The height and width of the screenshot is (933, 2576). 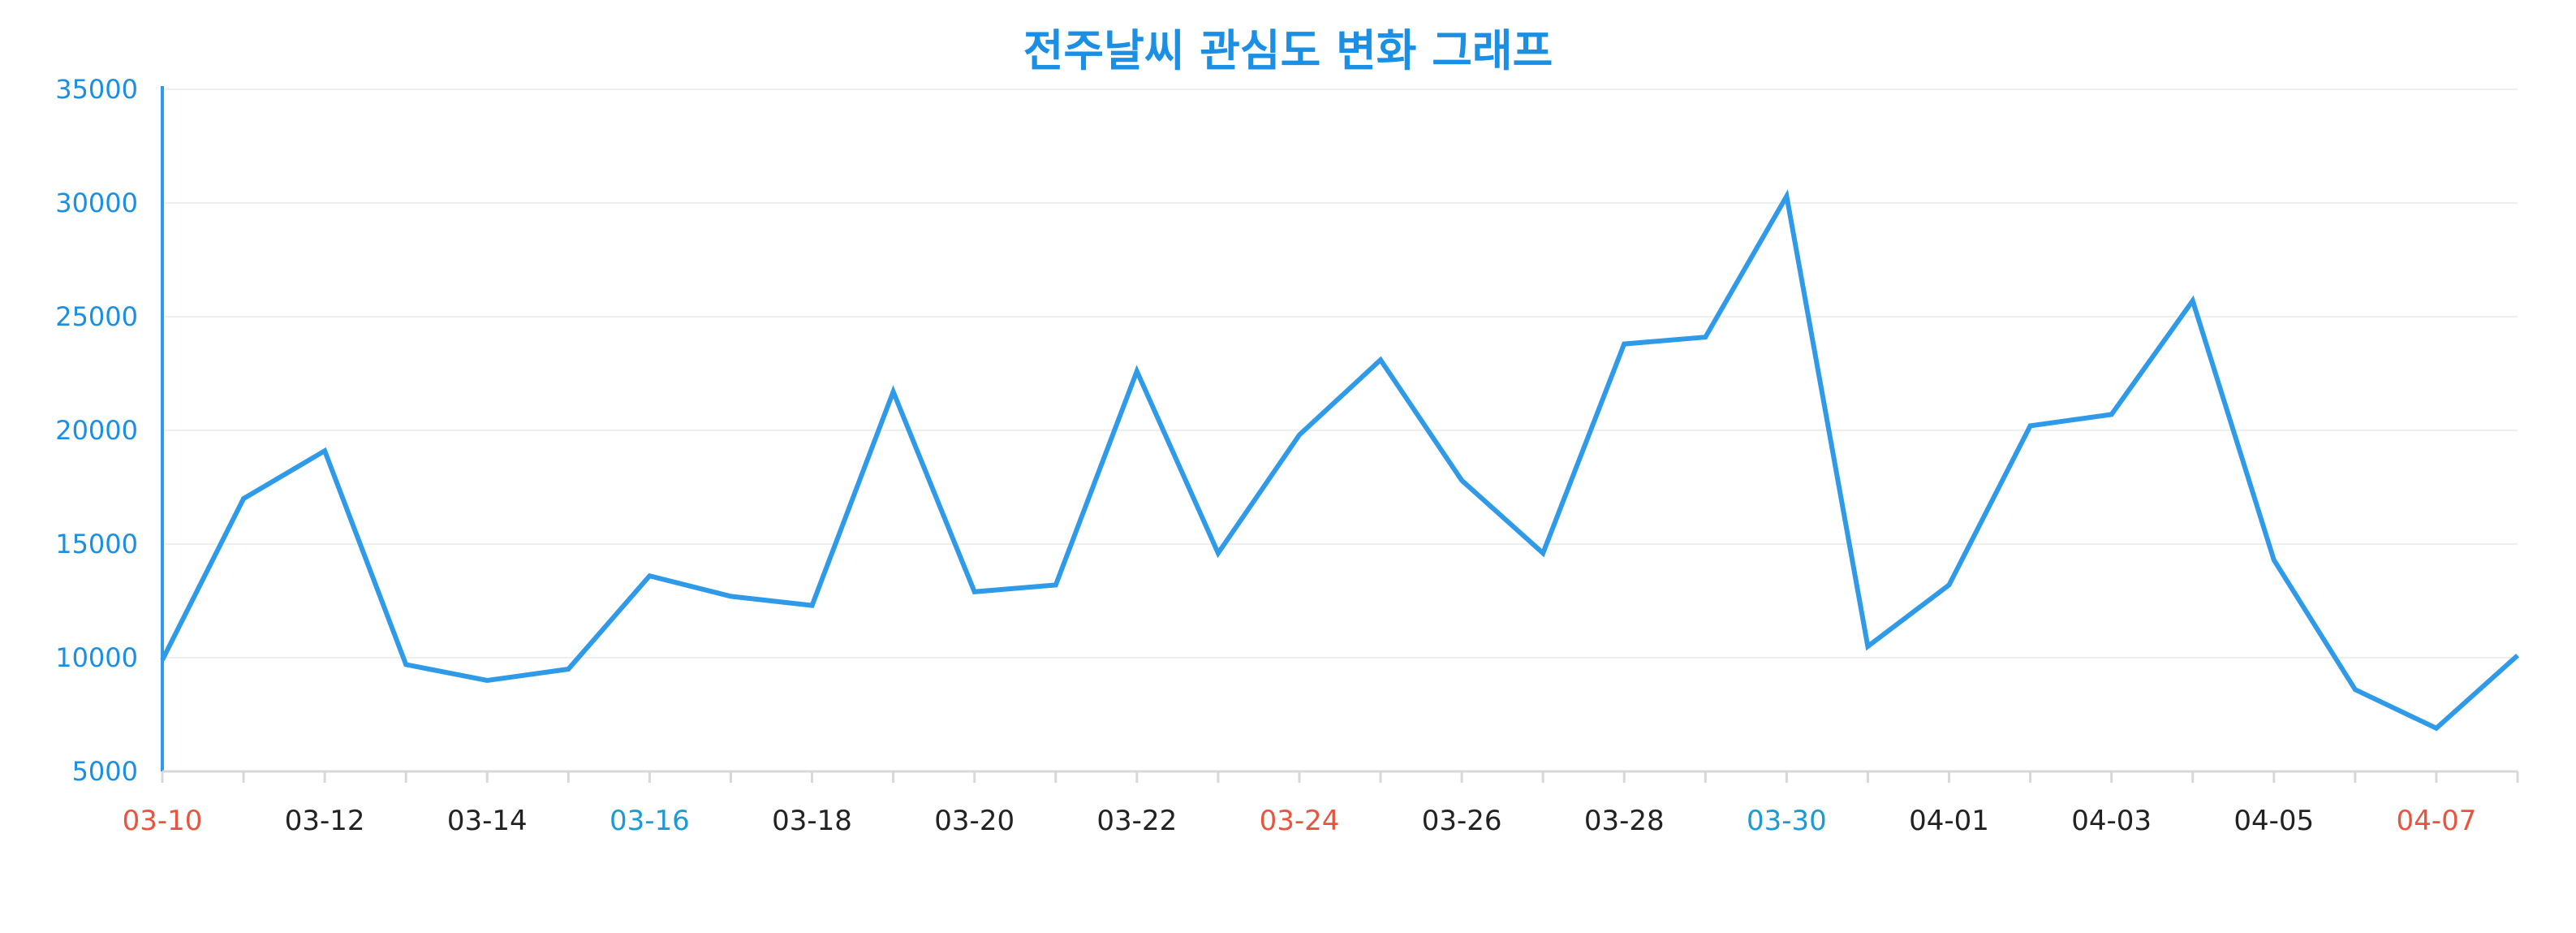 What do you see at coordinates (163, 821) in the screenshot?
I see `x-tick-label: 03-10` at bounding box center [163, 821].